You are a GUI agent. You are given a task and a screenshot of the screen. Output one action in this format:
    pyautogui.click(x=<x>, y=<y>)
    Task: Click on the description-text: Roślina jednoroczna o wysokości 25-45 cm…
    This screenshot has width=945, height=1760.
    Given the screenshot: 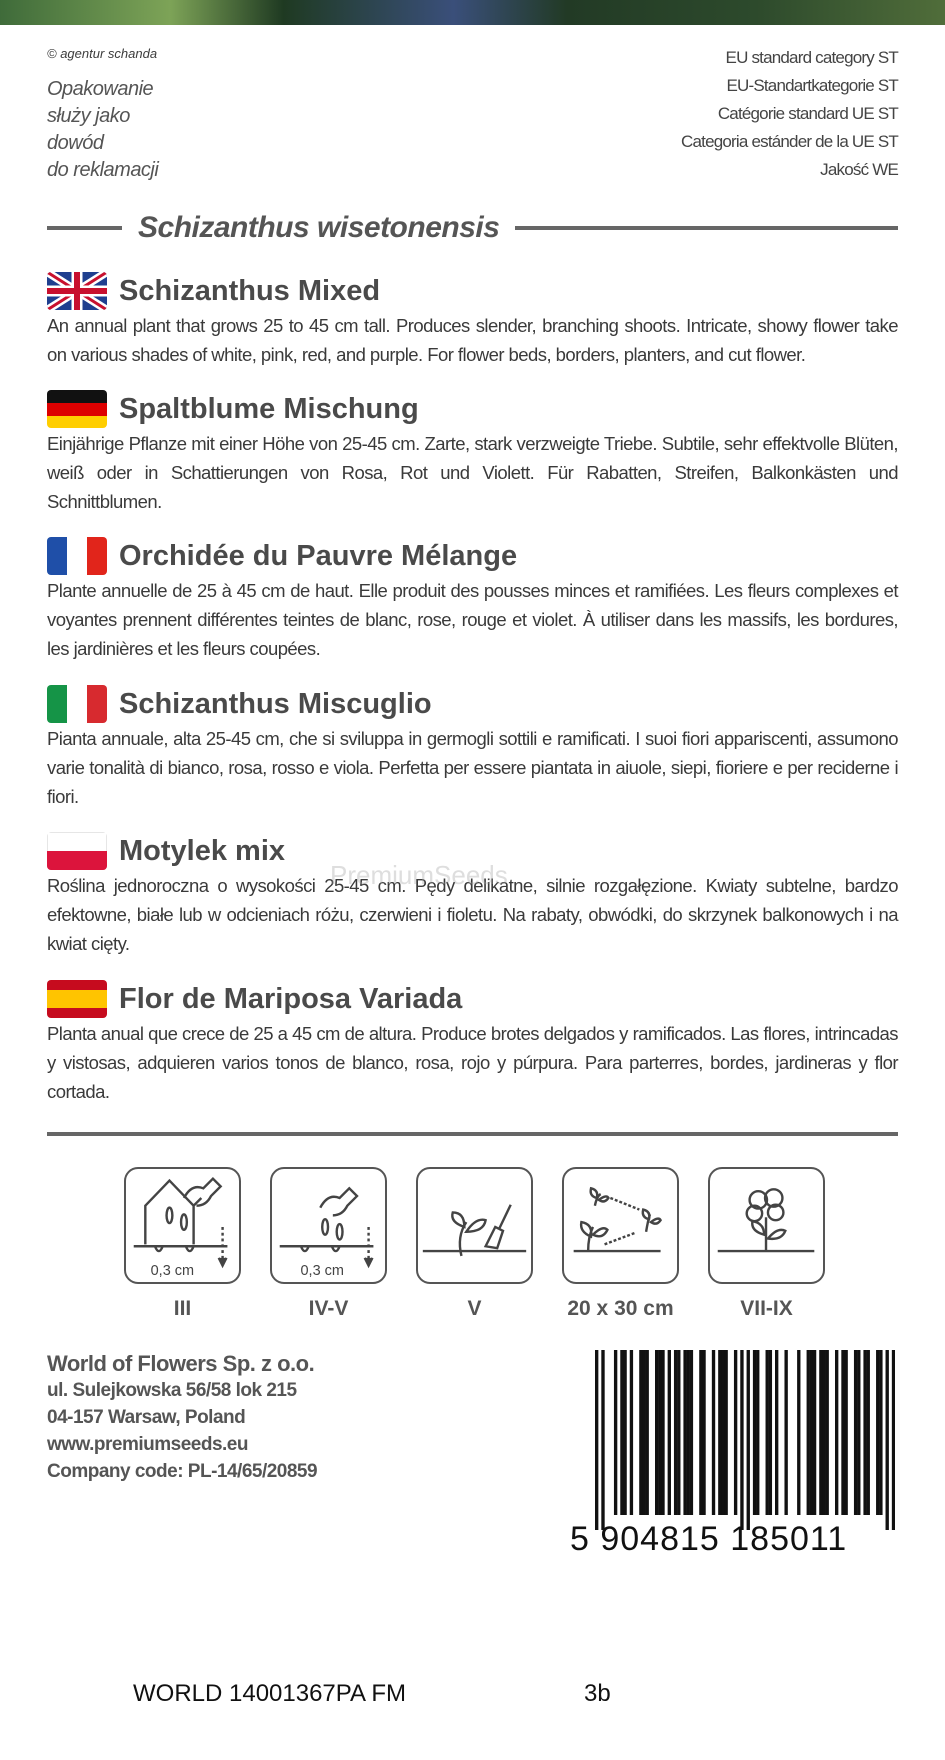 What is the action you would take?
    pyautogui.click(x=473, y=914)
    